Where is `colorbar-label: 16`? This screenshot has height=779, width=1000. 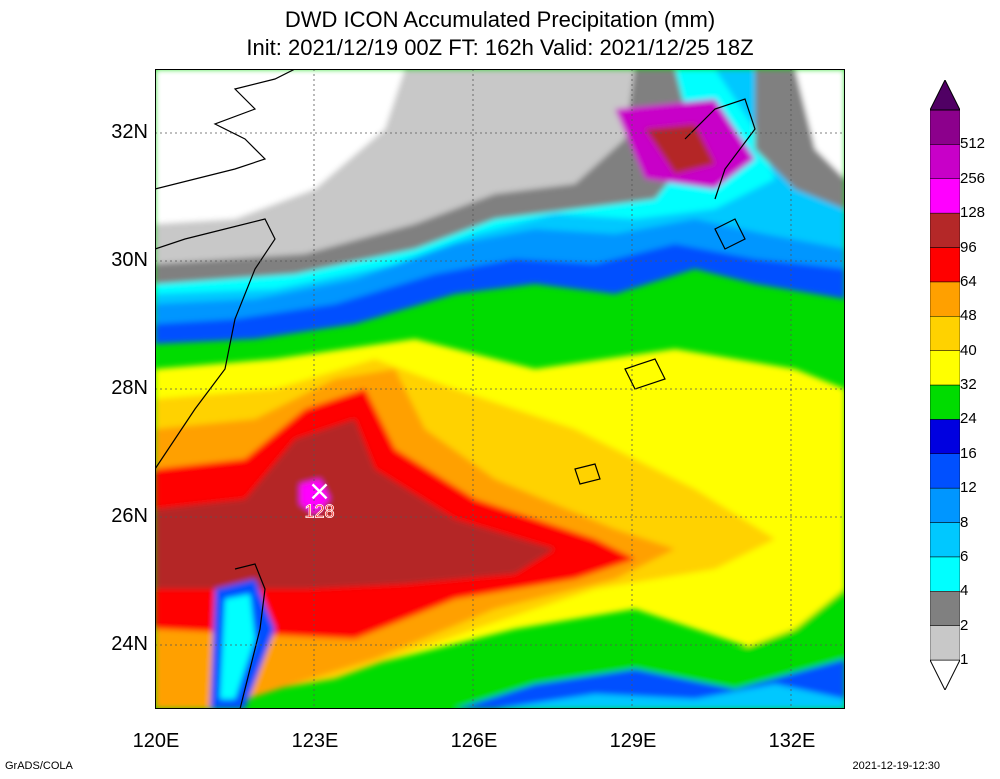
colorbar-label: 16 is located at coordinates (968, 453).